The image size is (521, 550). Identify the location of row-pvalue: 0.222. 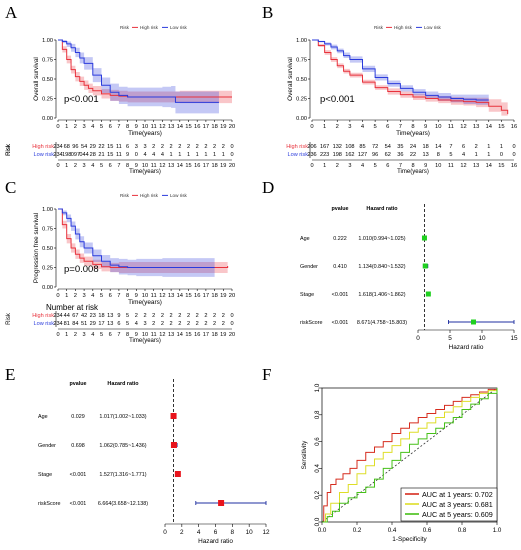
(340, 239).